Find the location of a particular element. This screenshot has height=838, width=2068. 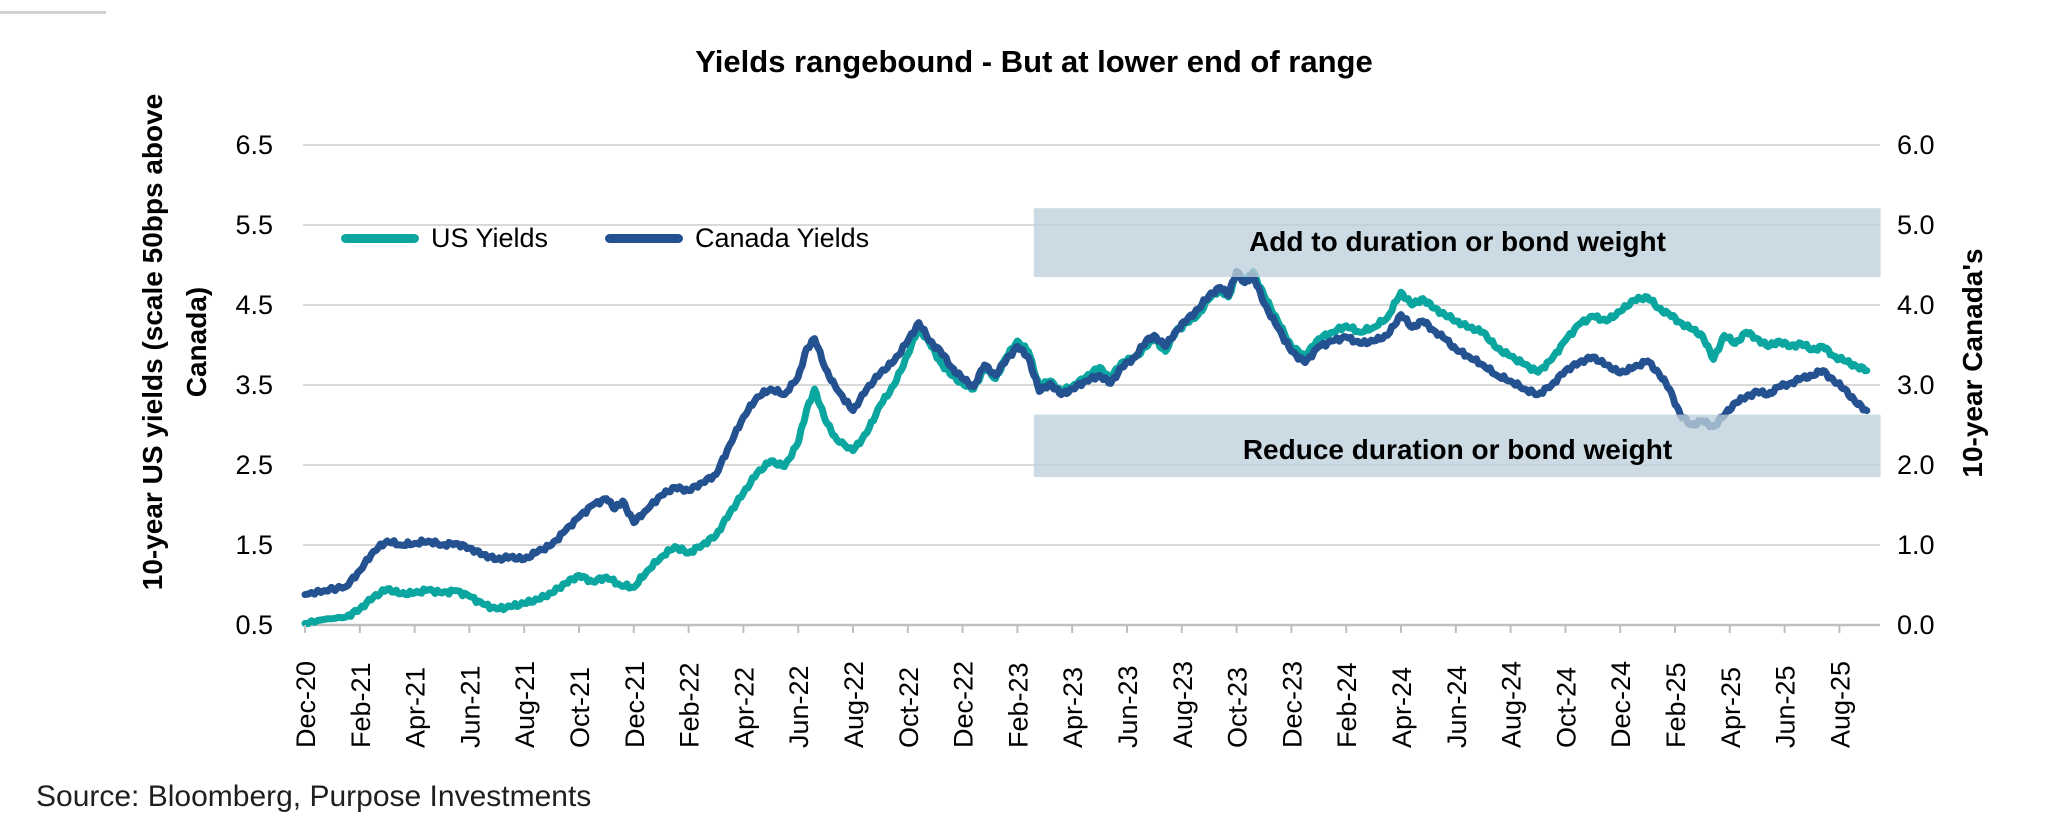

x-axis-tick-label: Feb-25 is located at coordinates (1676, 705).